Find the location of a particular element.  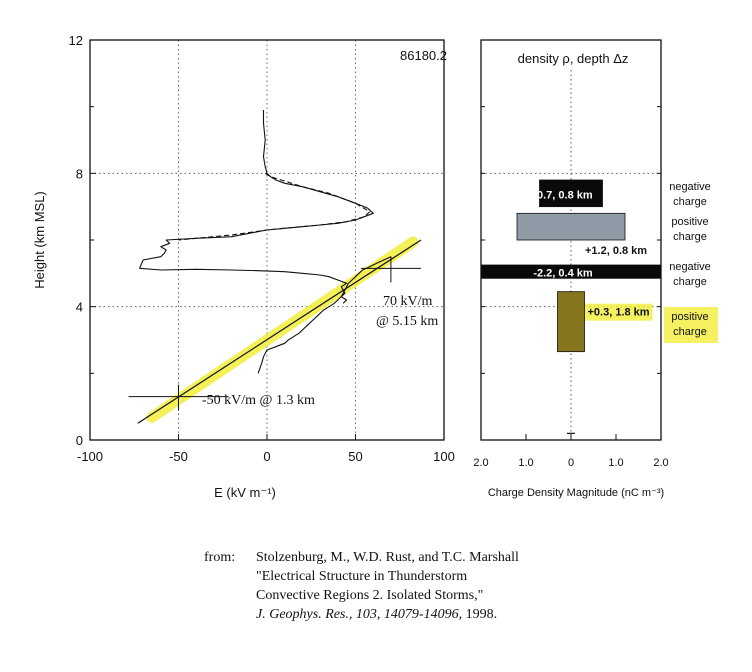

right-xtick-label-0: 2.0 is located at coordinates (480, 463).